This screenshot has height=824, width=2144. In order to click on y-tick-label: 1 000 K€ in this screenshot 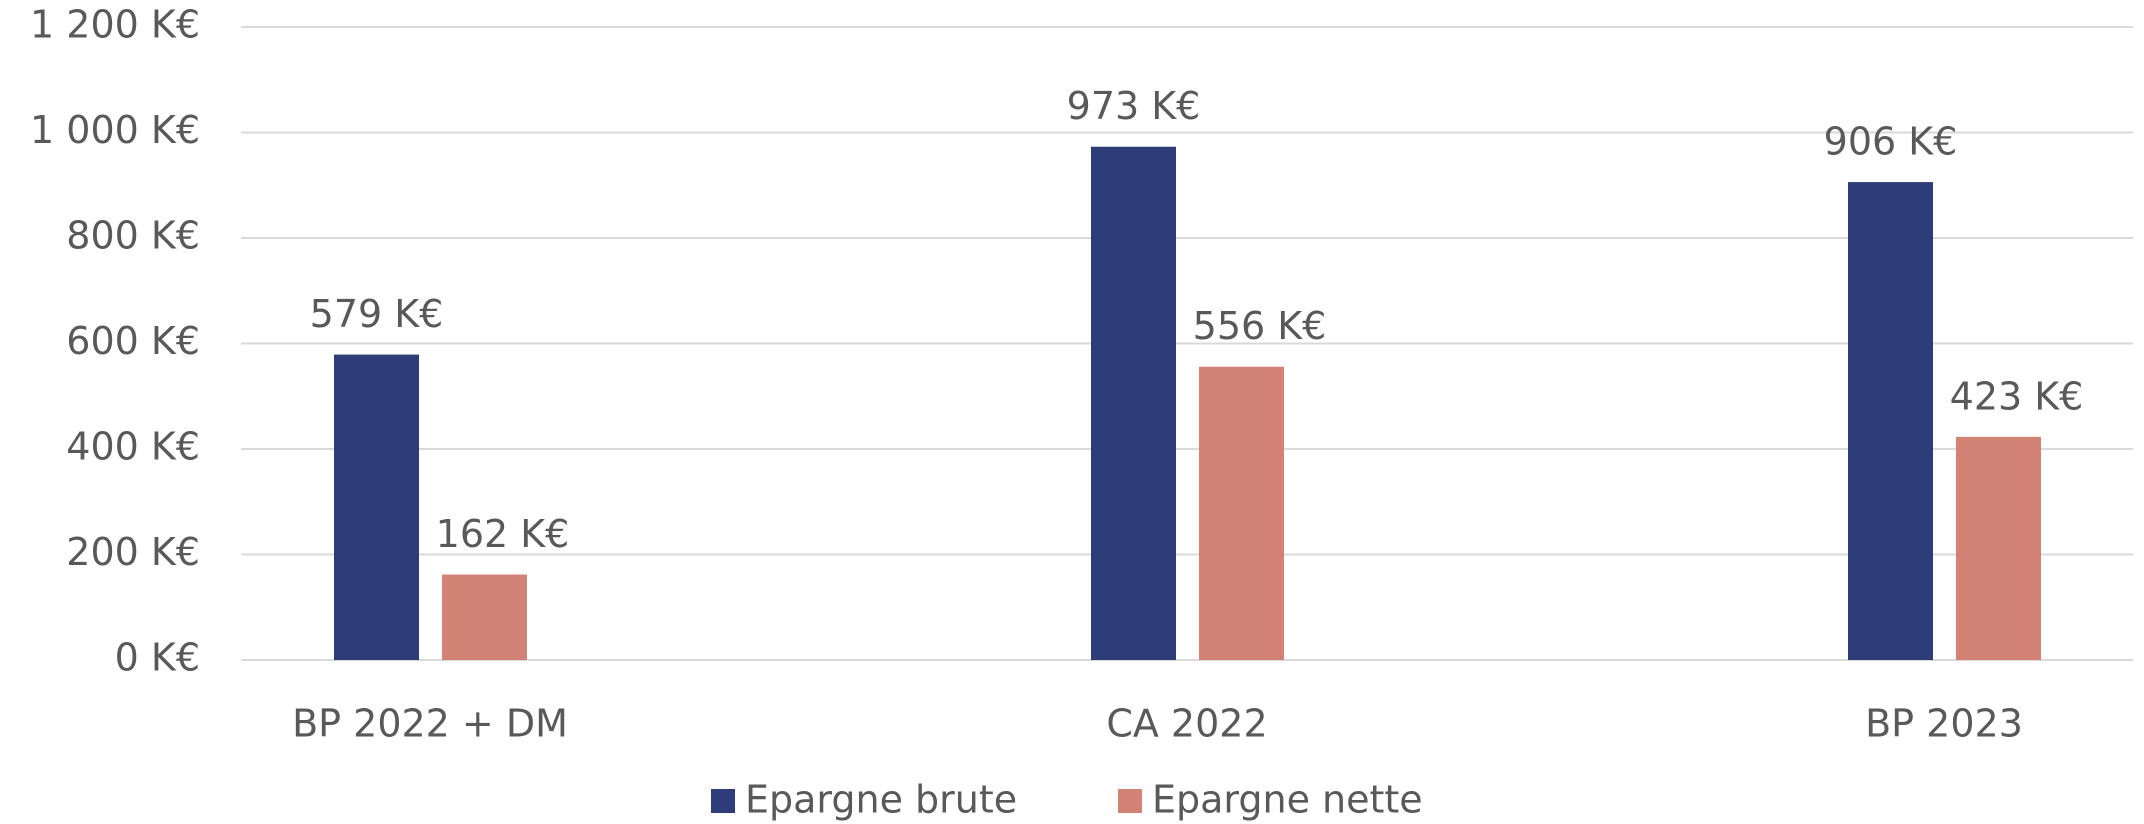, I will do `click(115, 130)`.